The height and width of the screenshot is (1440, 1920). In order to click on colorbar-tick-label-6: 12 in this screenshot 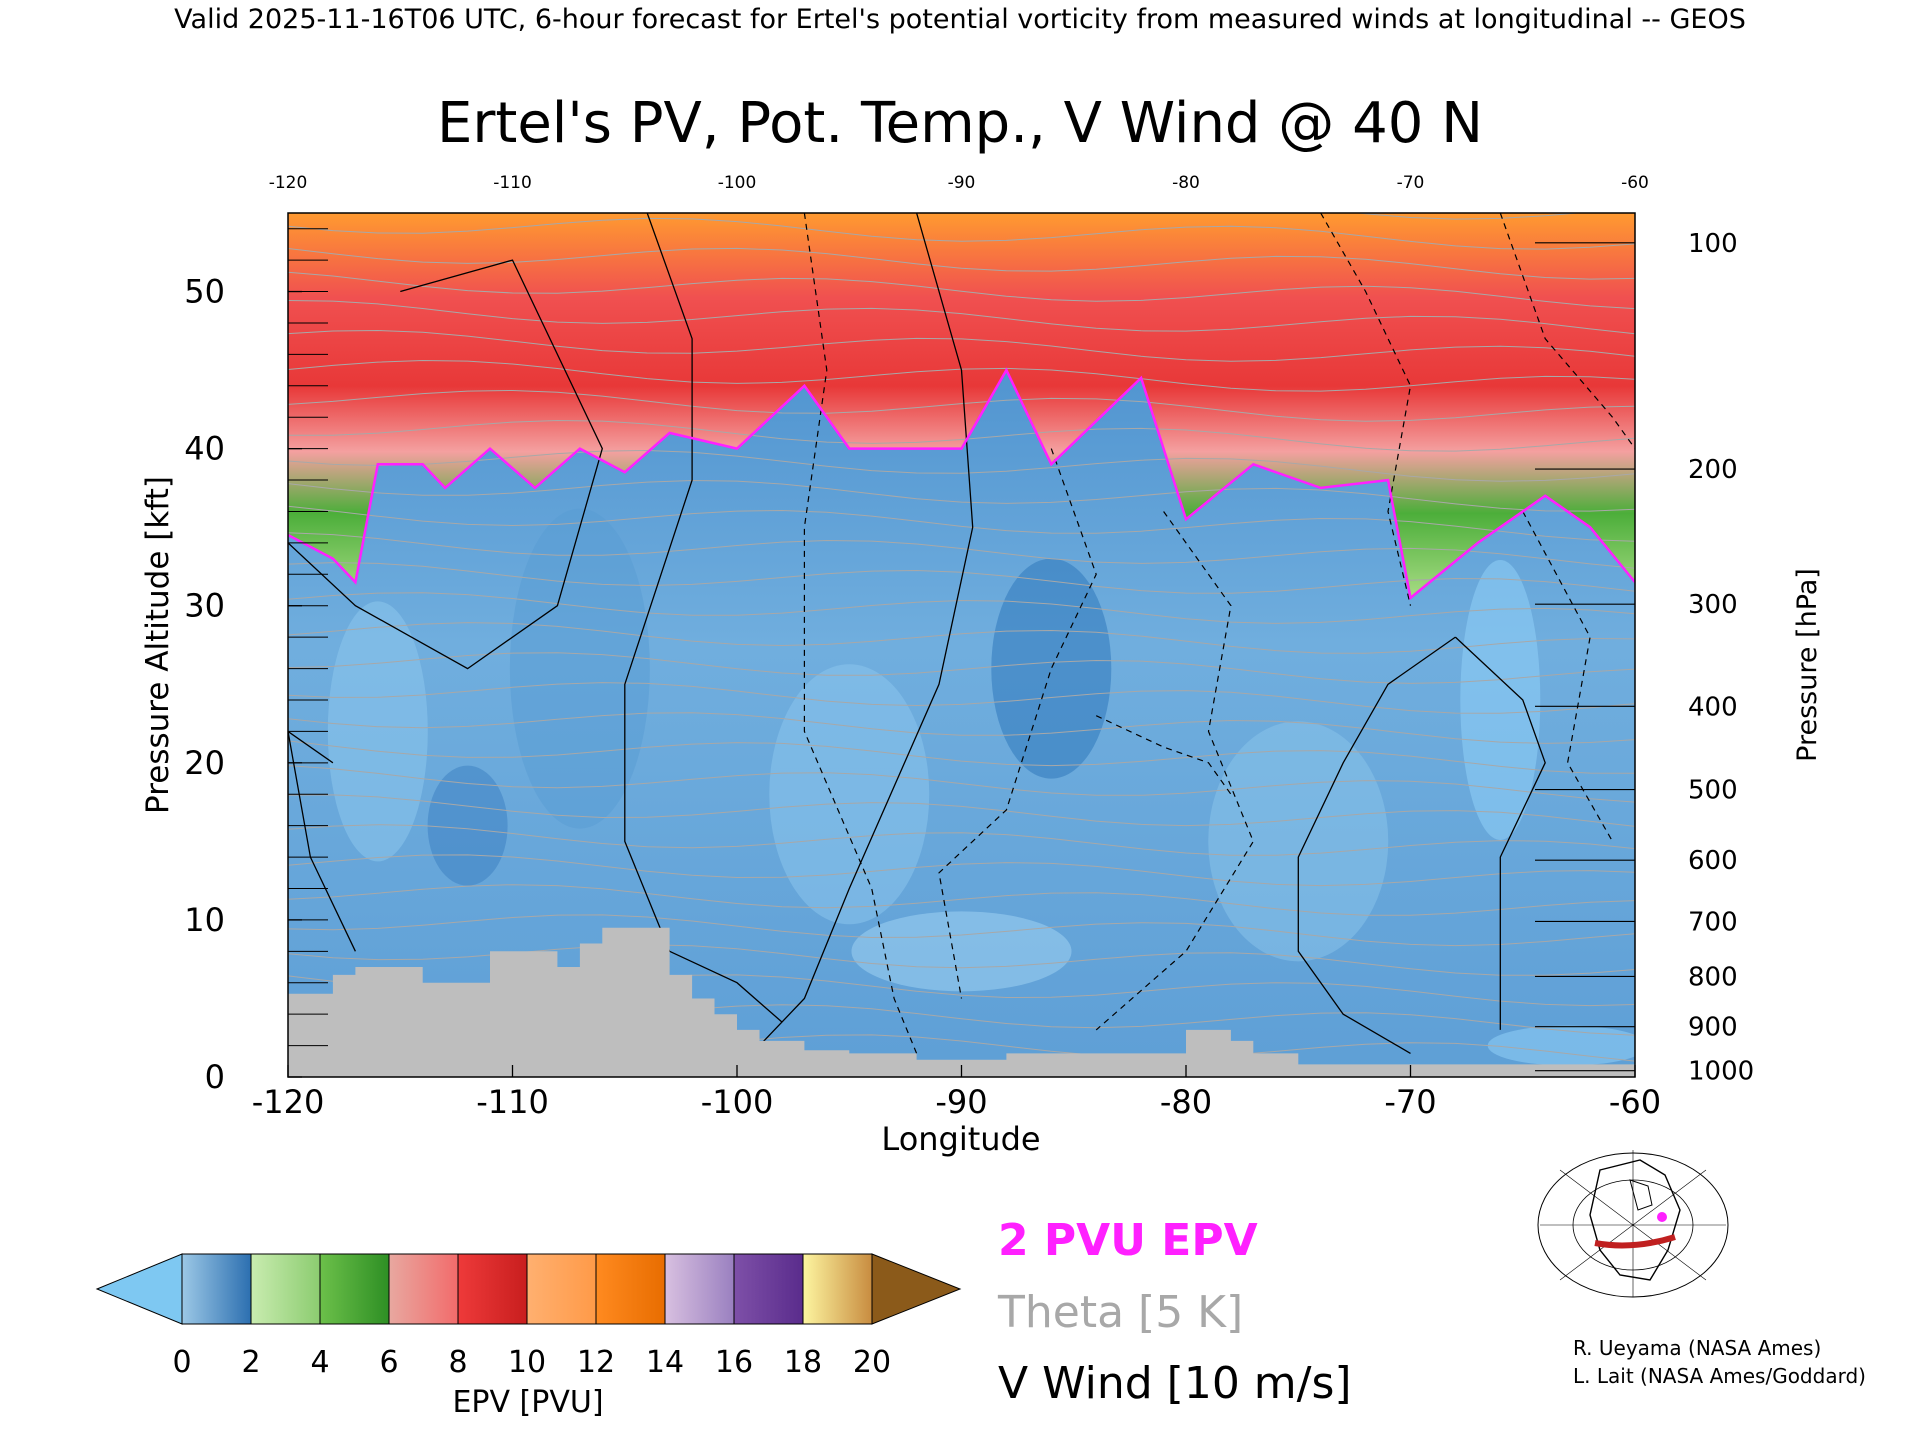, I will do `click(596, 1362)`.